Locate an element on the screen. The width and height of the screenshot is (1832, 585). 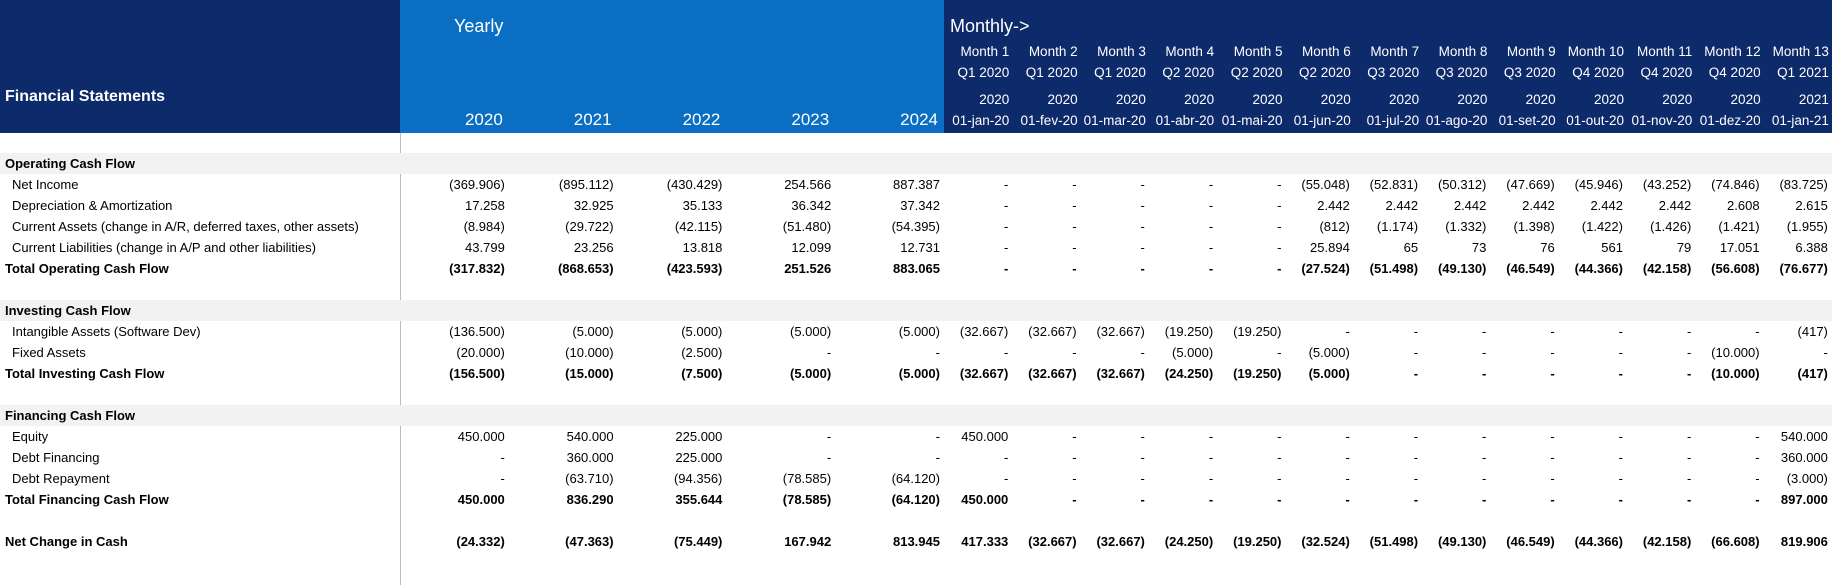
value: (2.500) is located at coordinates (702, 352).